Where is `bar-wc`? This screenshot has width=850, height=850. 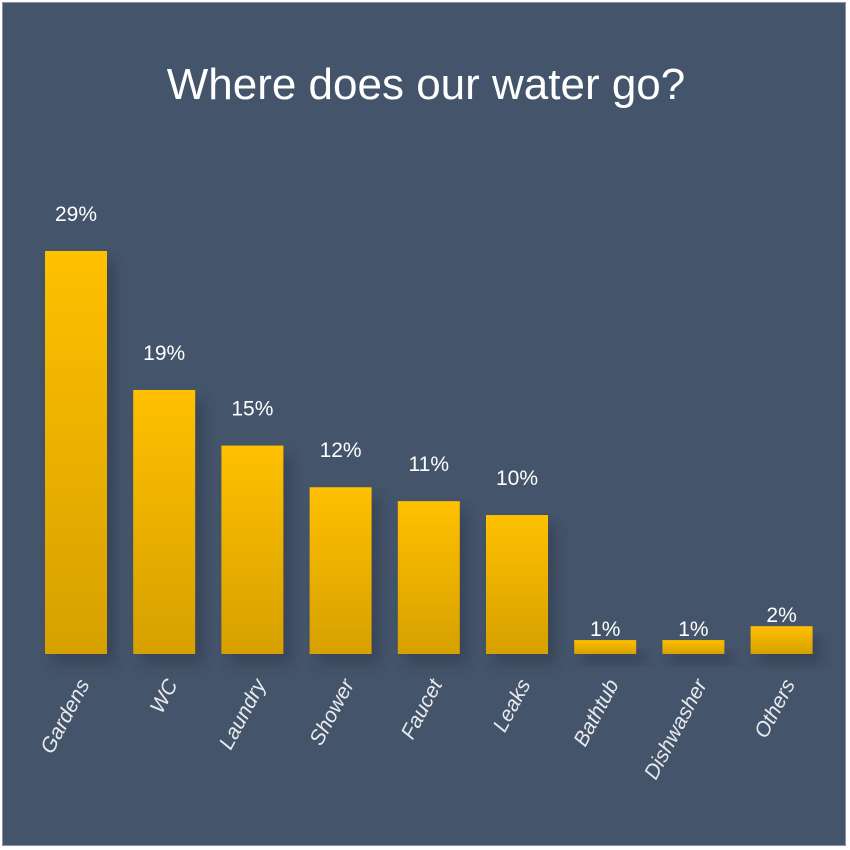
bar-wc is located at coordinates (164, 521).